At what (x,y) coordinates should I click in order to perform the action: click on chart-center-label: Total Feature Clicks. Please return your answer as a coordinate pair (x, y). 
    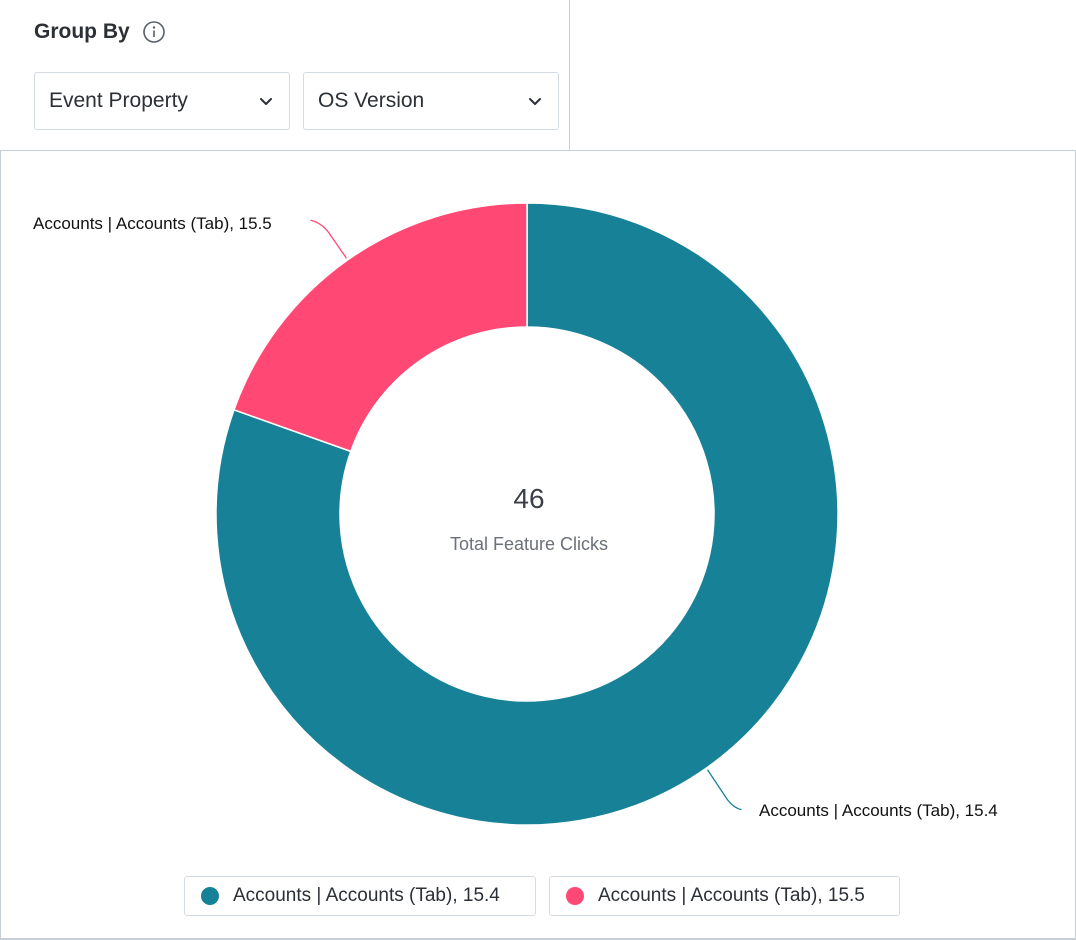
    Looking at the image, I should click on (529, 544).